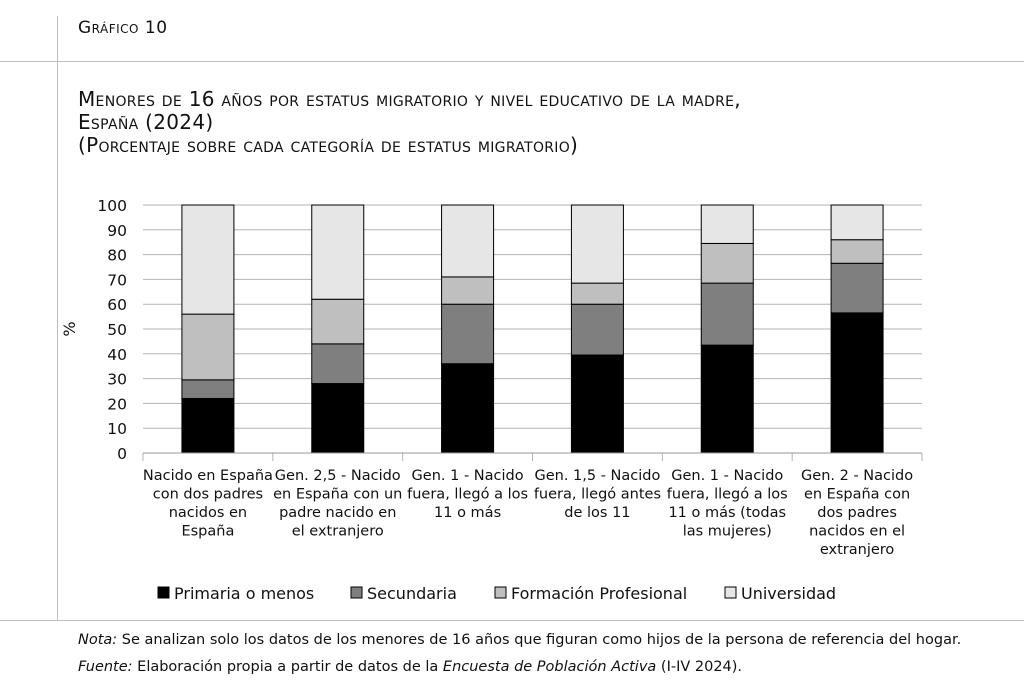  Describe the element at coordinates (727, 532) in the screenshot. I see `x-category-label: las mujeres)` at that location.